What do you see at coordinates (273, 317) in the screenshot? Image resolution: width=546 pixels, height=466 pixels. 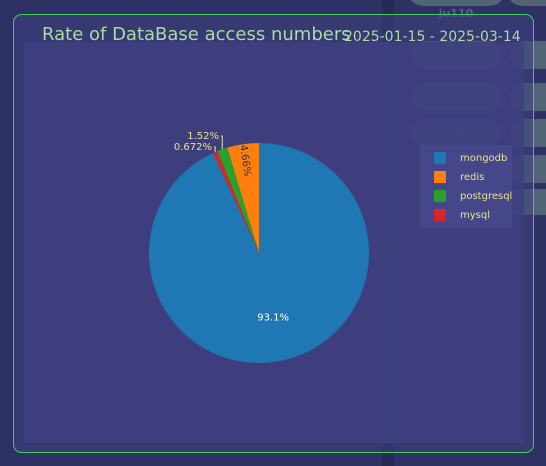 I see `slice-label: 93.1%` at bounding box center [273, 317].